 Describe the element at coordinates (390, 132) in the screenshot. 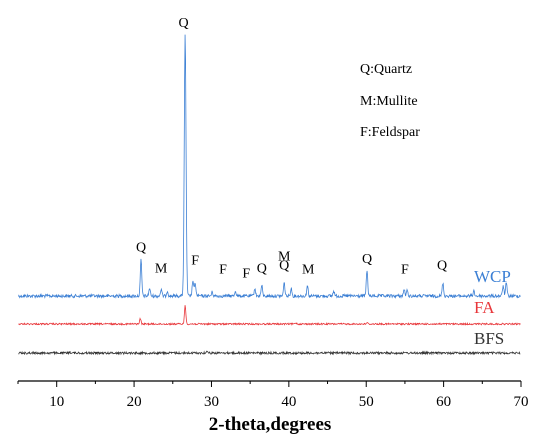

I see `legend-entry-feldspar: F:Feldspar` at that location.